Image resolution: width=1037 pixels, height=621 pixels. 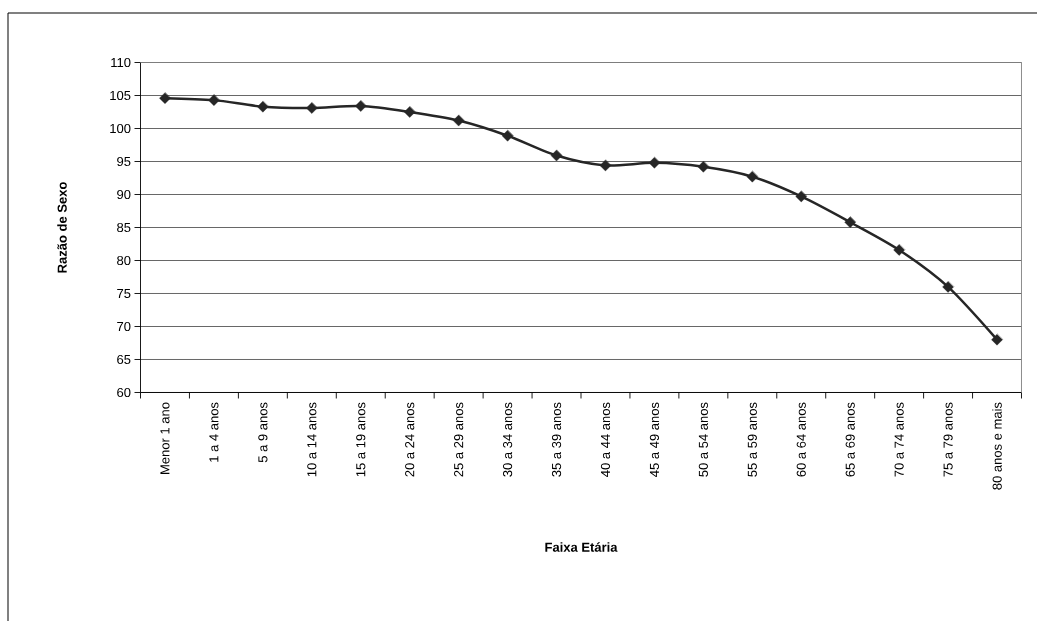 What do you see at coordinates (361, 439) in the screenshot?
I see `x-tick-label: 15 a 19 anos` at bounding box center [361, 439].